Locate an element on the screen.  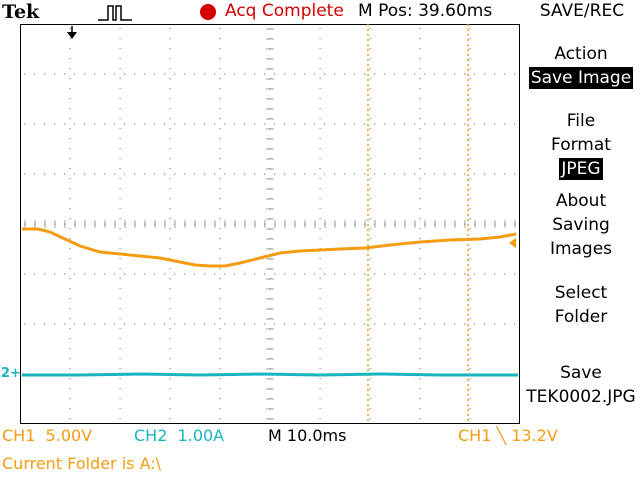
channel-status-bar: CH1 5.00V CH2 1.00A M 10.0ms CH1 ╲ 13.2V is located at coordinates (320, 437).